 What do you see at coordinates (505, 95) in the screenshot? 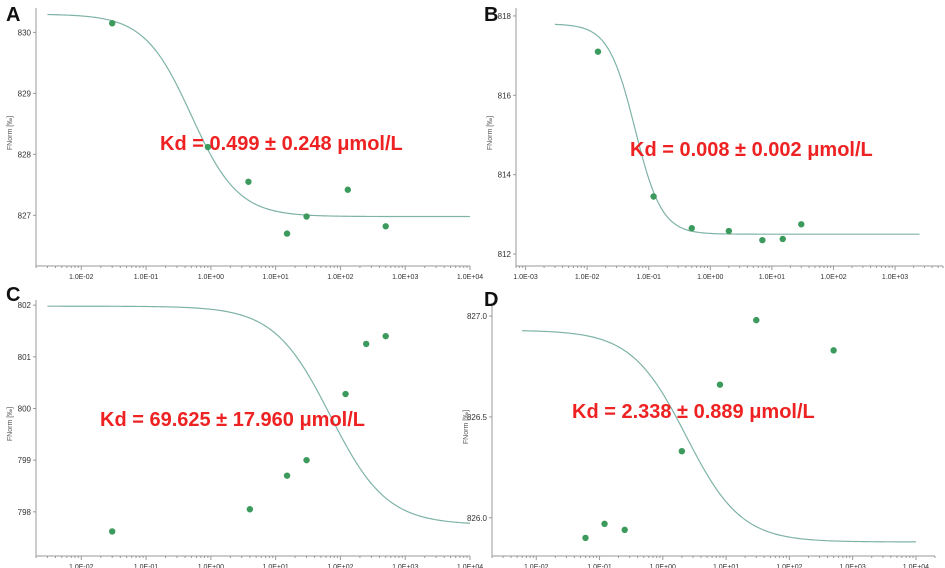
I see `y-tick-label: 816` at bounding box center [505, 95].